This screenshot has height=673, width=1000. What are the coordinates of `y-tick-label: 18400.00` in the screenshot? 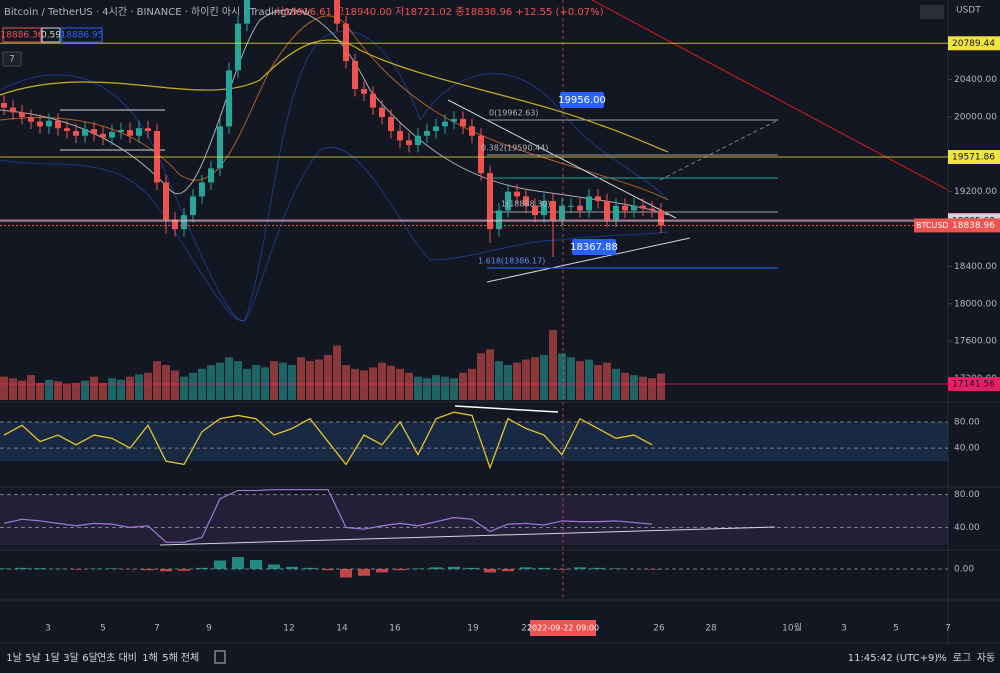 It's located at (975, 267).